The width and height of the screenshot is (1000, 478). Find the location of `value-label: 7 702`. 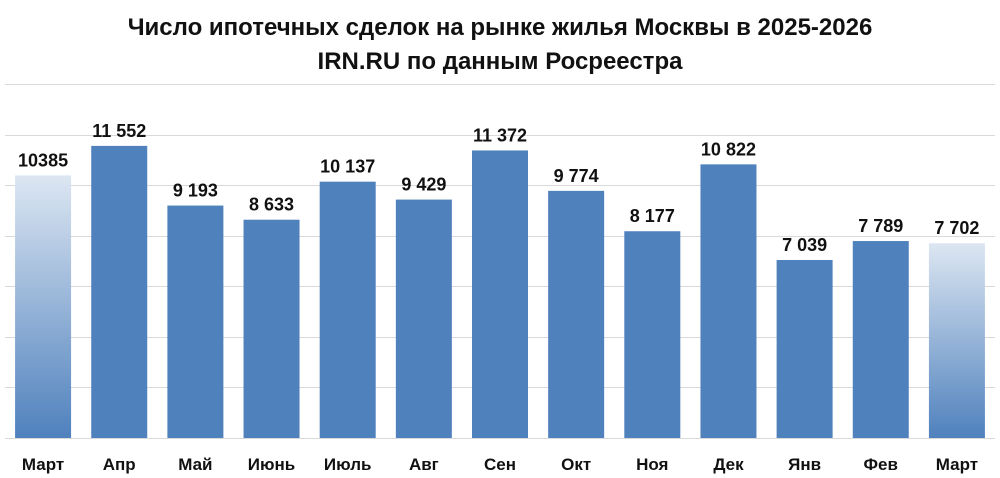

value-label: 7 702 is located at coordinates (956, 228).